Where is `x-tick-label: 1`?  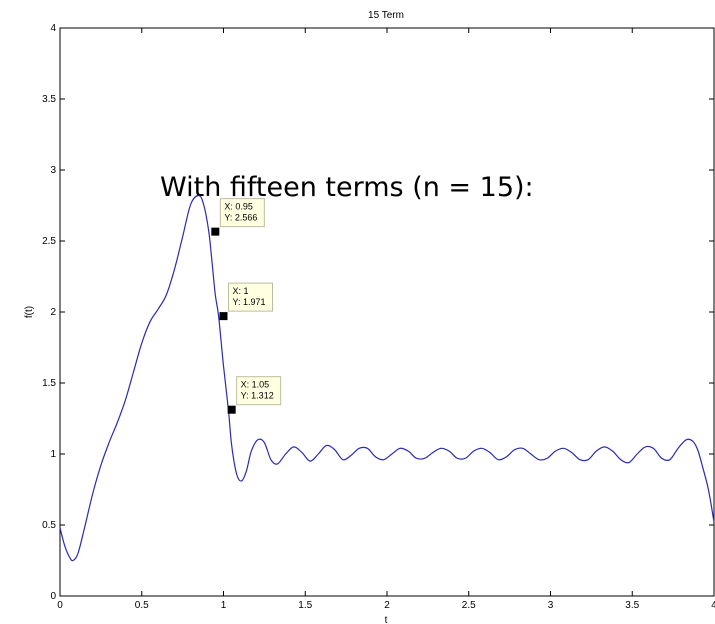 x-tick-label: 1 is located at coordinates (224, 605).